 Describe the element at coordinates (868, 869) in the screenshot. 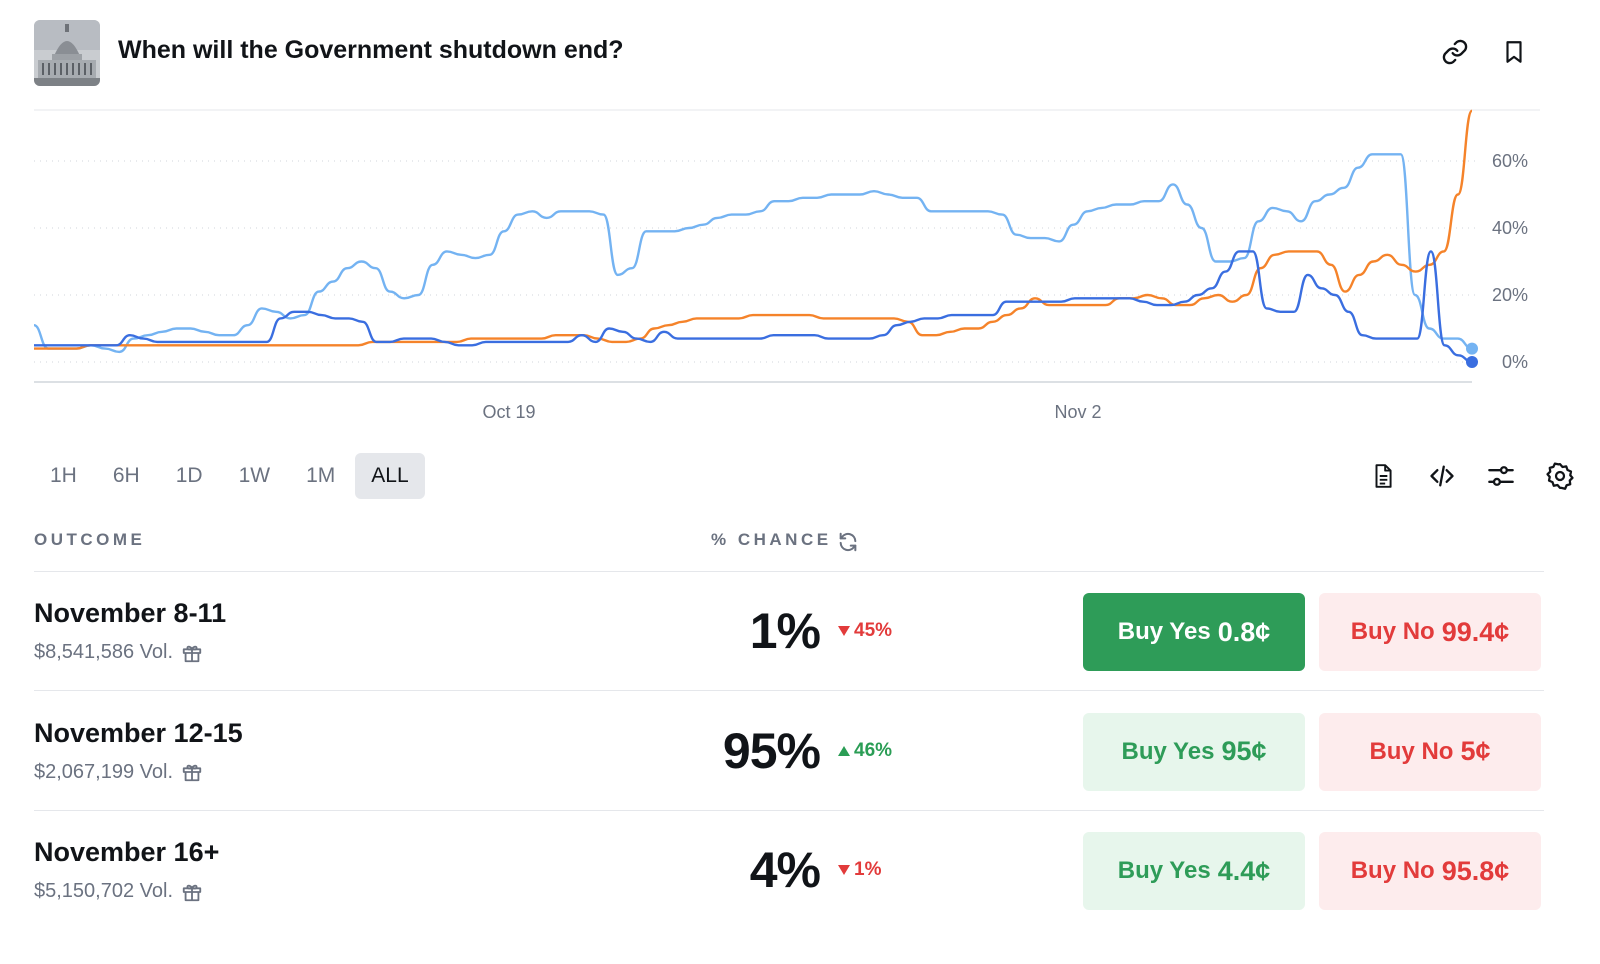

I see `delta-value: 1%` at that location.